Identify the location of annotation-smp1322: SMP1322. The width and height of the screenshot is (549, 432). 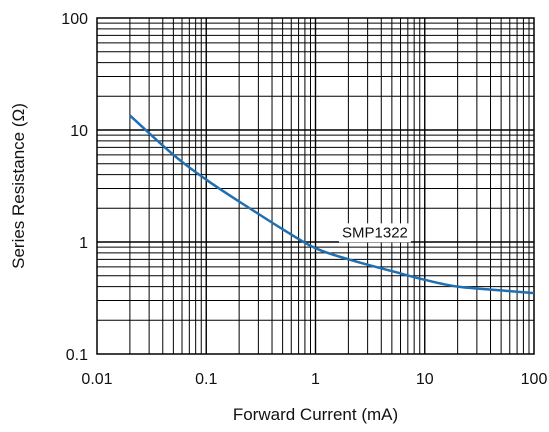
(375, 232).